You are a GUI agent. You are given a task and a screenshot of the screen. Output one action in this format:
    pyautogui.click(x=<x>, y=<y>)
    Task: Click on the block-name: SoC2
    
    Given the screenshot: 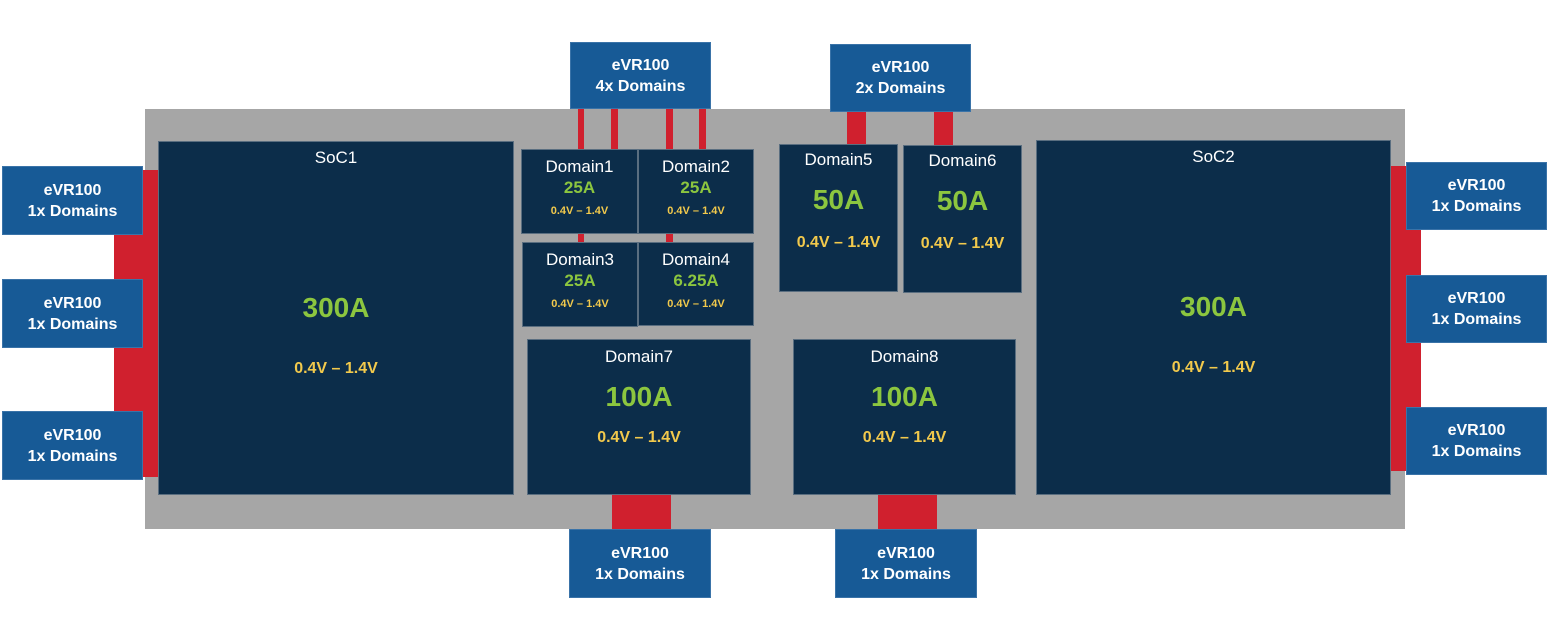 What is the action you would take?
    pyautogui.click(x=1213, y=156)
    